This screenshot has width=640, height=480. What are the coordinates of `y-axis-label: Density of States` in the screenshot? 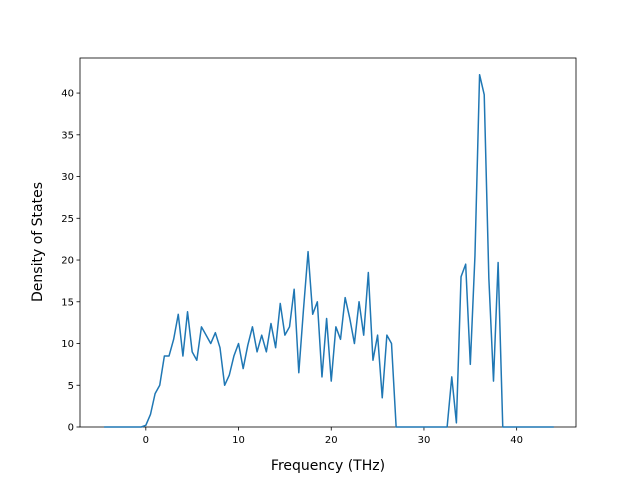 It's located at (38, 242).